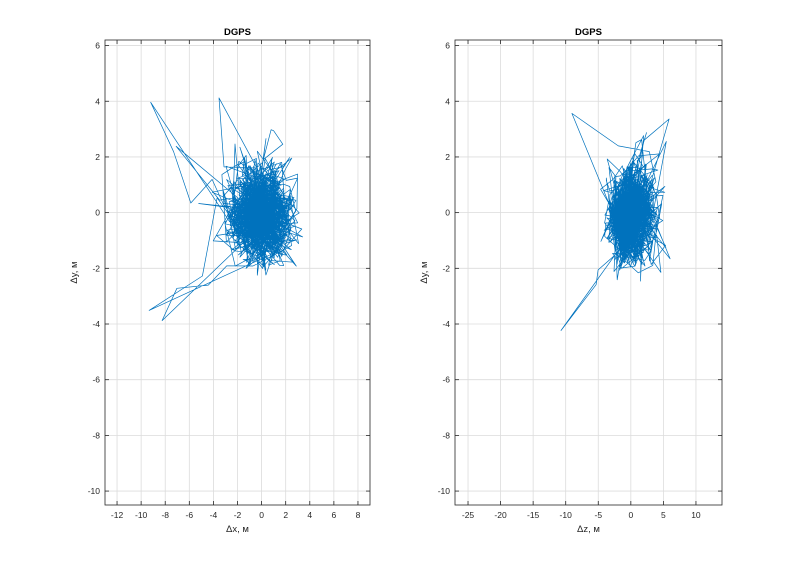  I want to click on x-tick-label: -12, so click(117, 515).